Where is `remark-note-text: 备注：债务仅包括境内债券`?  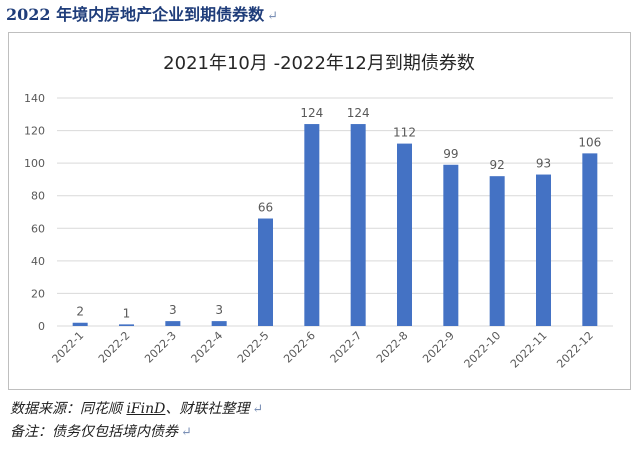 remark-note-text: 备注：债务仅包括境内债券 is located at coordinates (94, 432).